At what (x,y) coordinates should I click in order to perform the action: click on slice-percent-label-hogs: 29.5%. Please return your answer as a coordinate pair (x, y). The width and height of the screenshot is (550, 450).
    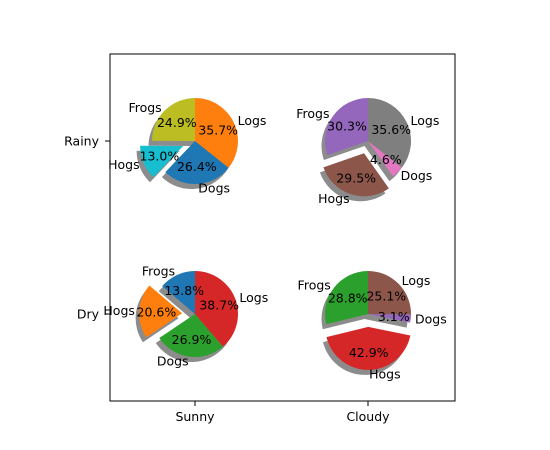
    Looking at the image, I should click on (356, 177).